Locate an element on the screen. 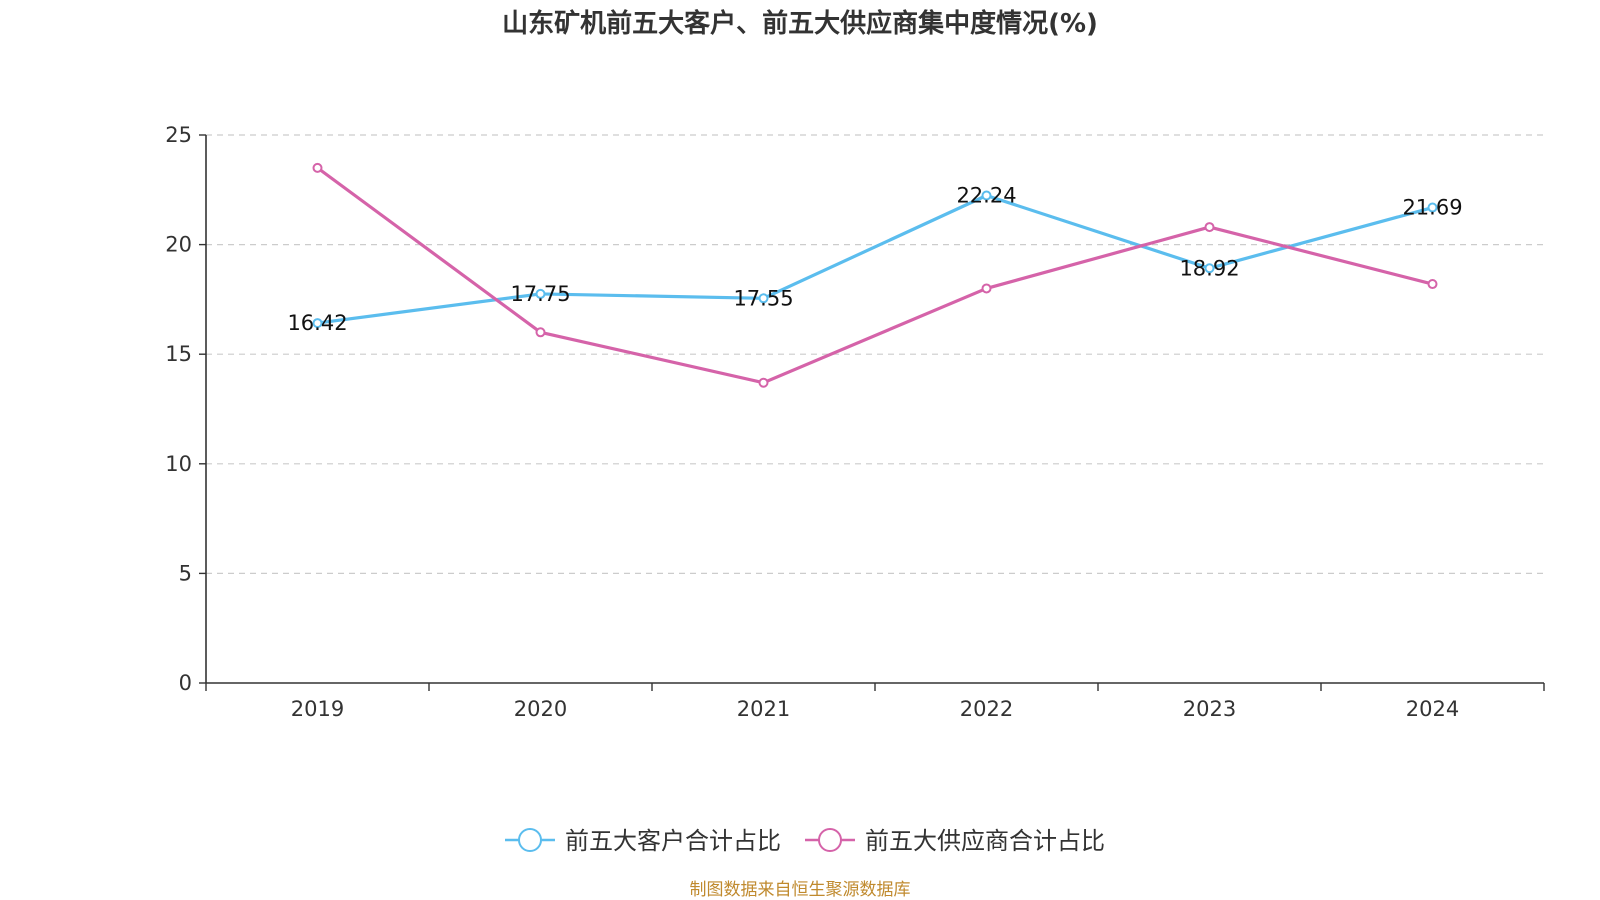 This screenshot has height=900, width=1600. y-tick-label: 15 is located at coordinates (178, 354).